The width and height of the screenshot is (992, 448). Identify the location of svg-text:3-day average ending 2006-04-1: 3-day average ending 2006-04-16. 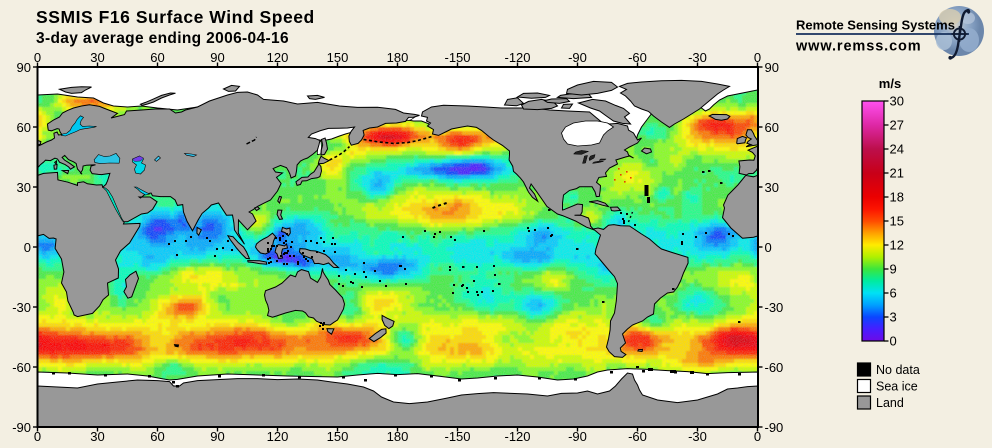
(162, 38).